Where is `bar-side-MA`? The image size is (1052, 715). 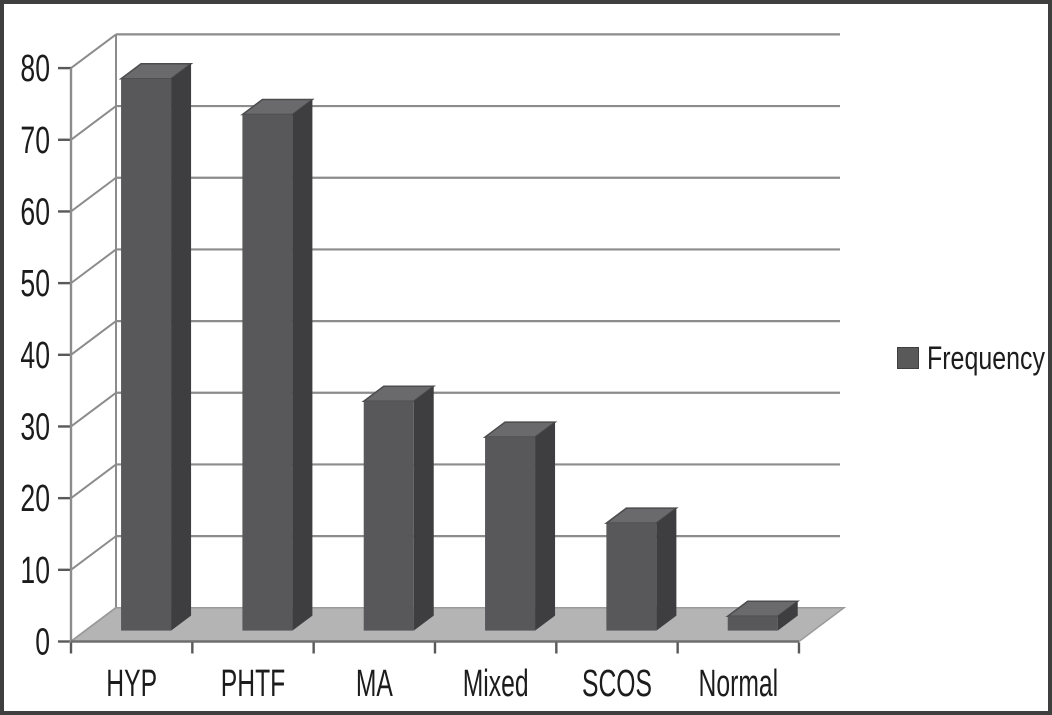
bar-side-MA is located at coordinates (423, 508).